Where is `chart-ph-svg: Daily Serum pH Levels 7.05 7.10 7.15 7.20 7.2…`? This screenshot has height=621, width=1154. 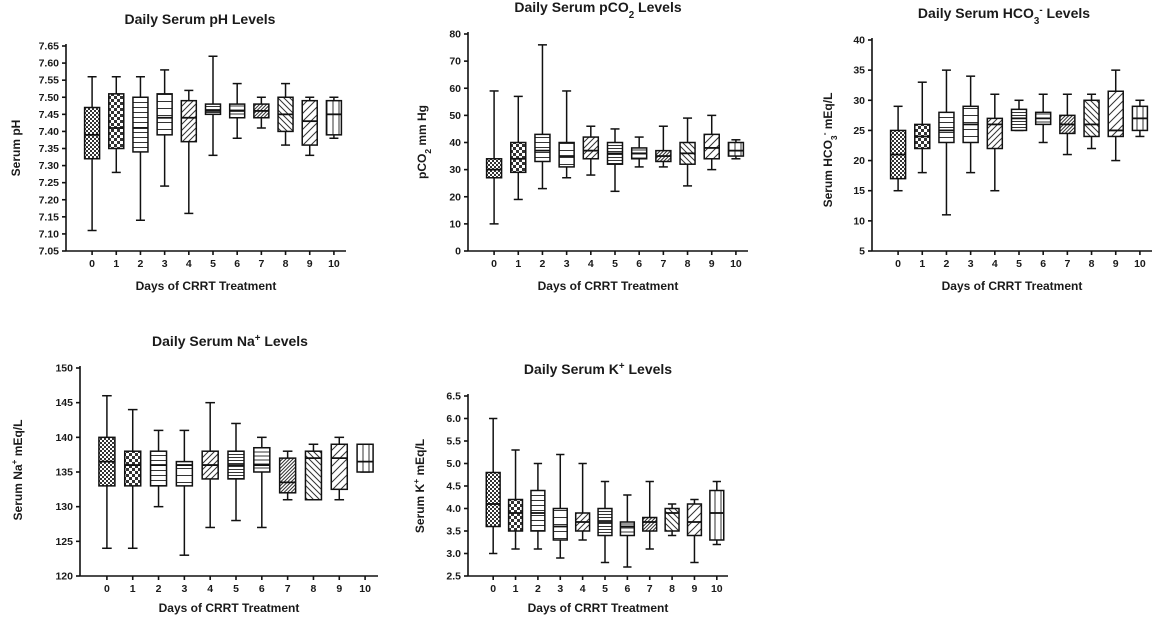 chart-ph-svg: Daily Serum pH Levels 7.05 7.10 7.15 7.20 7.2… is located at coordinates (177, 152).